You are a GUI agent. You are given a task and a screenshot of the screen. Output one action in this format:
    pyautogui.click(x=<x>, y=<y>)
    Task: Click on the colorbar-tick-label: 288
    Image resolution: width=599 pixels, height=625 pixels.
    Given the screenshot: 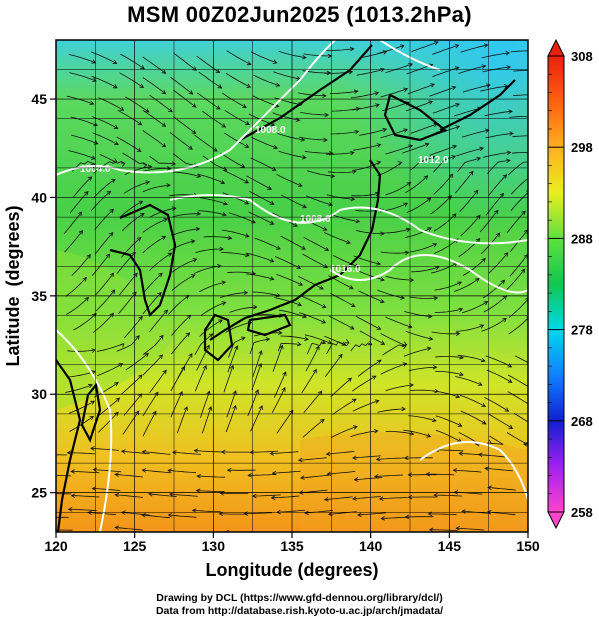 What is the action you would take?
    pyautogui.click(x=582, y=238)
    